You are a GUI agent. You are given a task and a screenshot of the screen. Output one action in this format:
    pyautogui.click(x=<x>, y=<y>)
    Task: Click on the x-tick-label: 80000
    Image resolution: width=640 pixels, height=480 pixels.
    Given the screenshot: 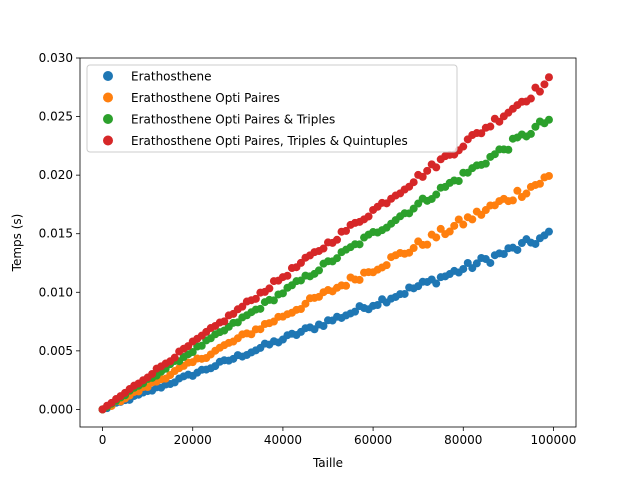 What is the action you would take?
    pyautogui.click(x=463, y=440)
    